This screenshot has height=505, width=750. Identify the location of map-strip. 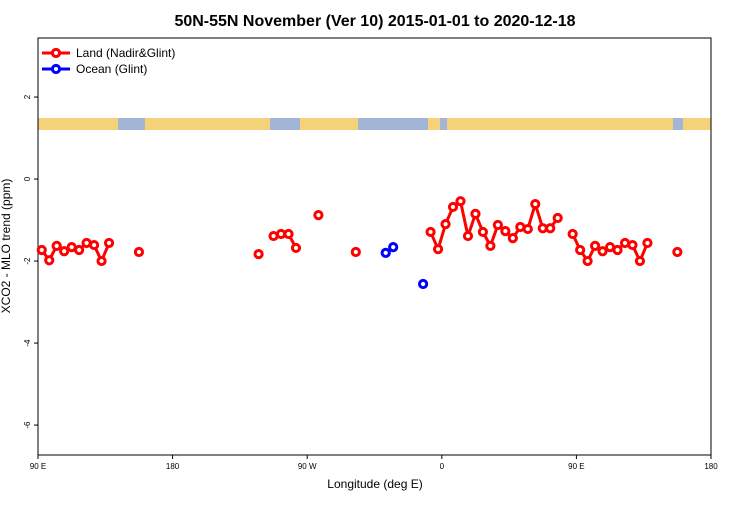
(374, 124).